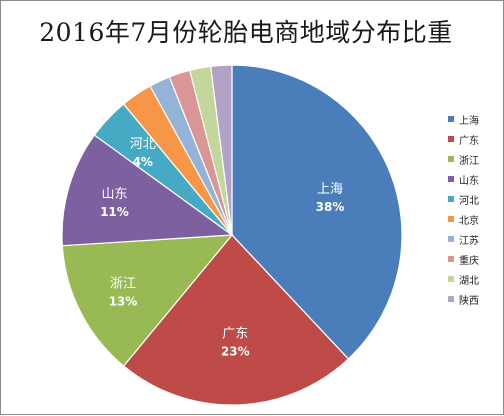  I want to click on chart-title: 2016年7月份轮胎电商地域分布比重, so click(246, 32).